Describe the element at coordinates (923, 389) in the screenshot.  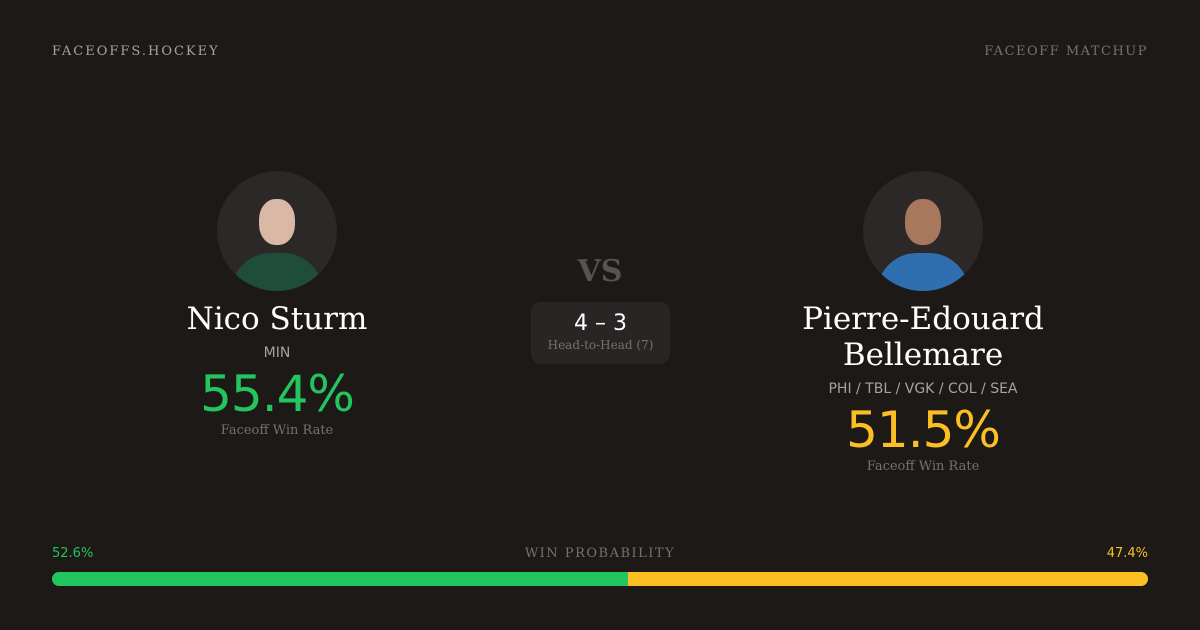
I see `player-team: PHI / TBL / VGK / COL / SEA` at that location.